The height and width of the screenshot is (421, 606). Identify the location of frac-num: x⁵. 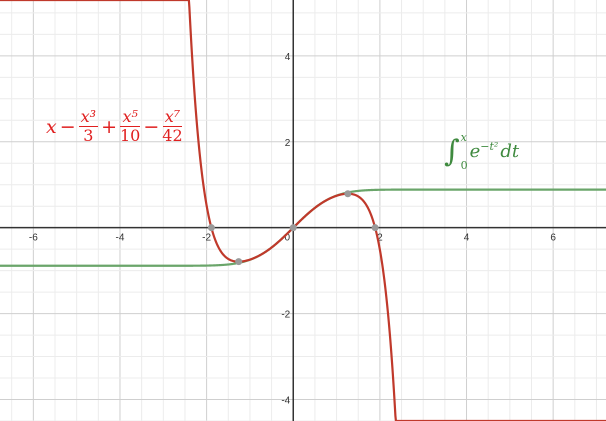
(130, 117).